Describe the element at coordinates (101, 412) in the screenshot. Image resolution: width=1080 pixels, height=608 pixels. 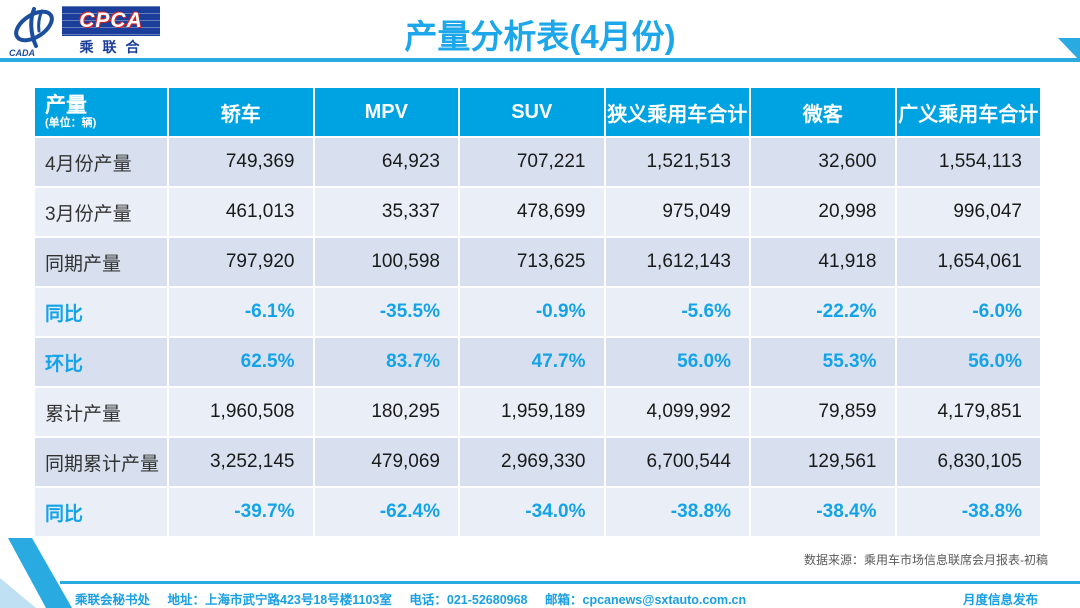
I see `row-label: 累计产量` at that location.